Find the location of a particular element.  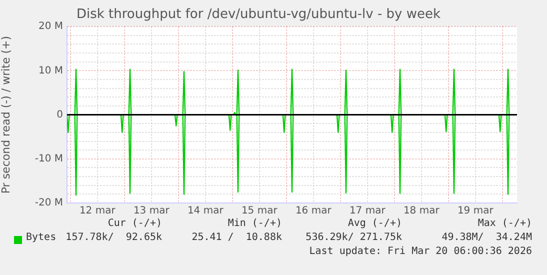

x-tick-label: 19 mar is located at coordinates (475, 211).